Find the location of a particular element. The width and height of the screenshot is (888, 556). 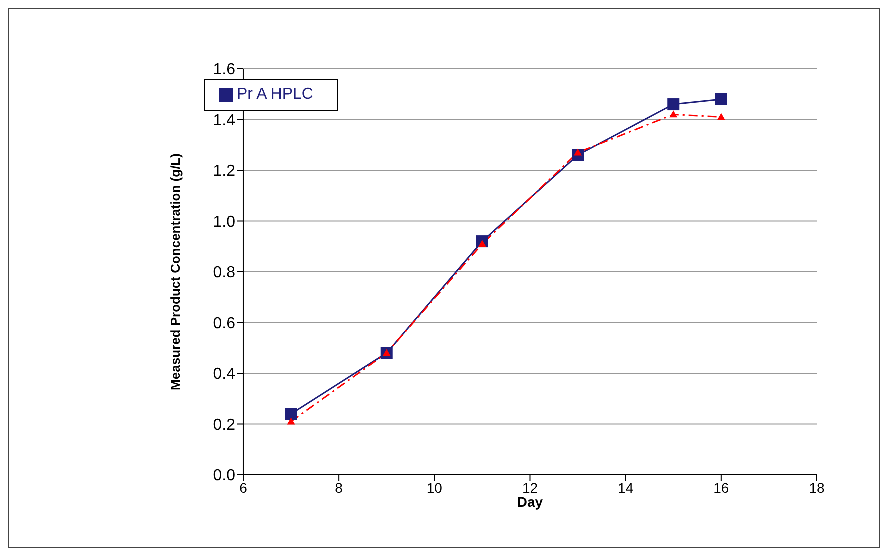

y-tick-label: 0.4 is located at coordinates (224, 375).